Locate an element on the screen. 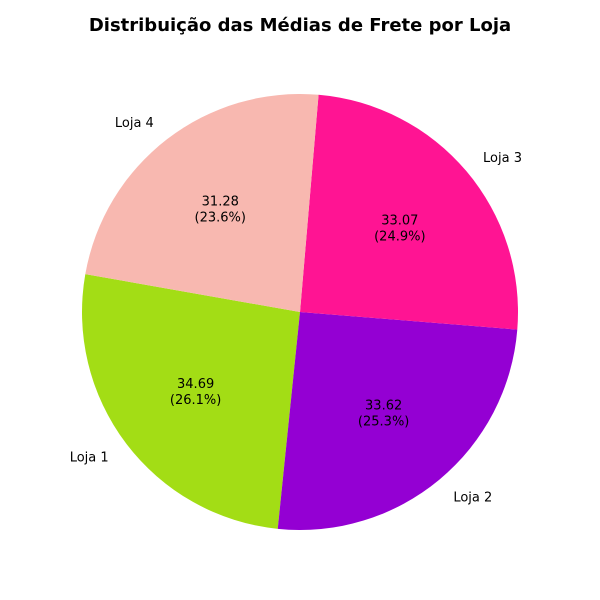 Image resolution: width=600 pixels, height=600 pixels. slice-value-loja-3: 33.07 is located at coordinates (399, 220).